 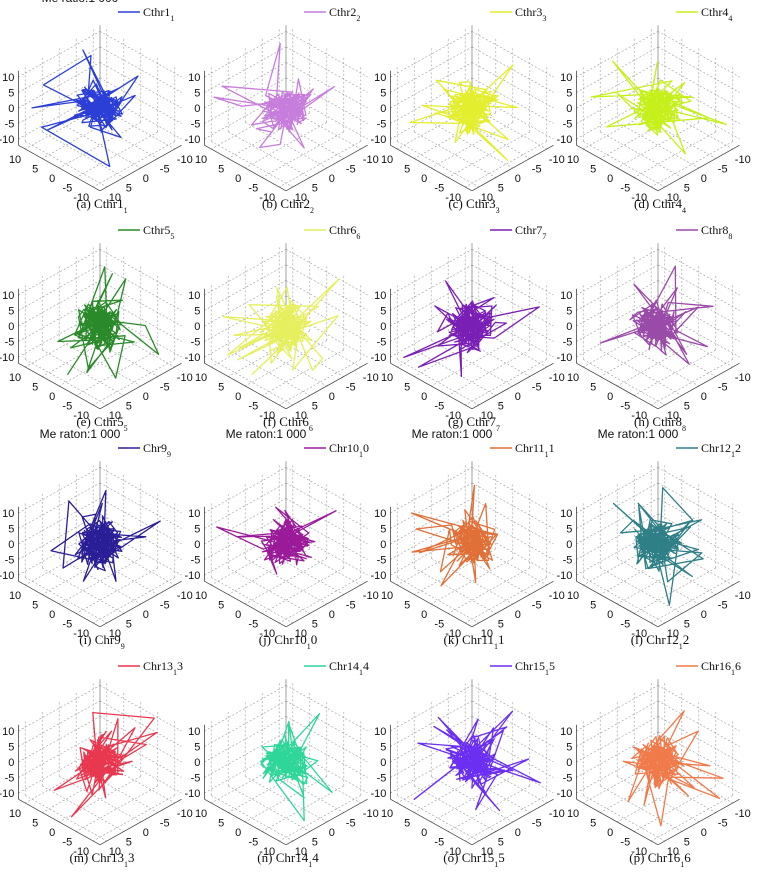 I want to click on axis-line, so click(x=140, y=604).